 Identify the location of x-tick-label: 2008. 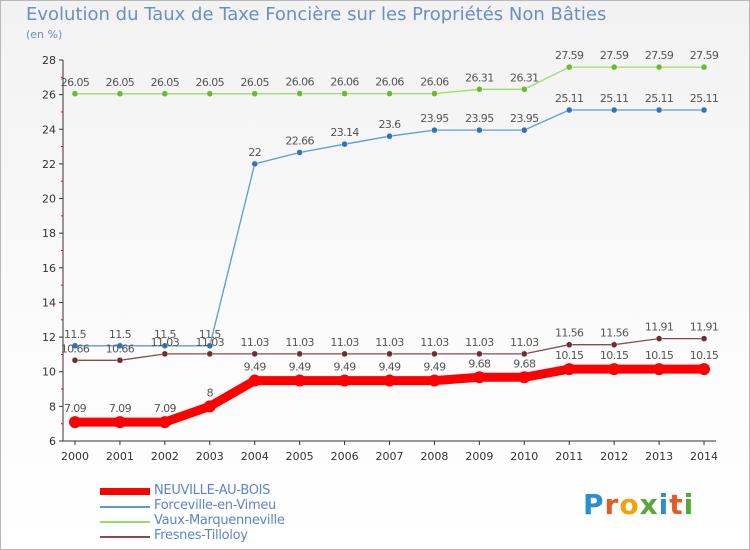
(434, 456).